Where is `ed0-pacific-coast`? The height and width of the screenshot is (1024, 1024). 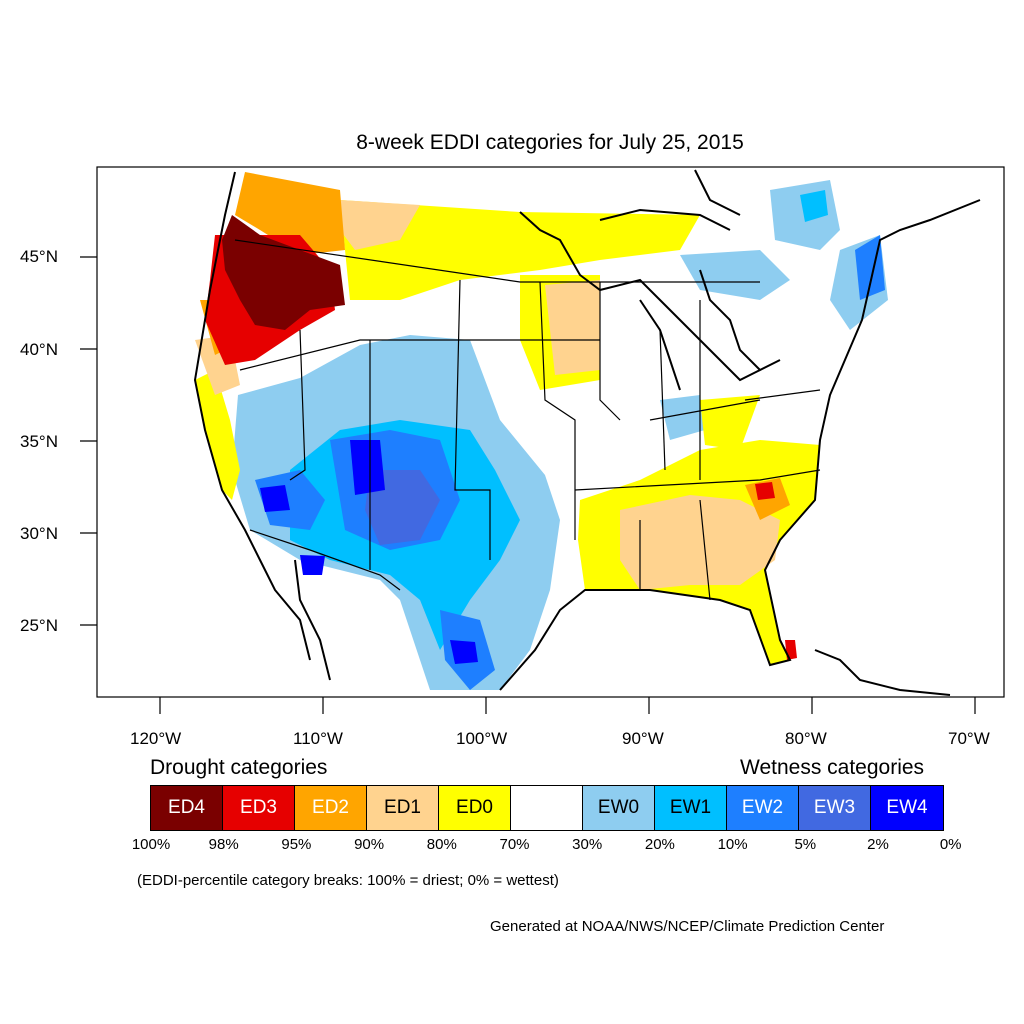
ed0-pacific-coast is located at coordinates (217, 435).